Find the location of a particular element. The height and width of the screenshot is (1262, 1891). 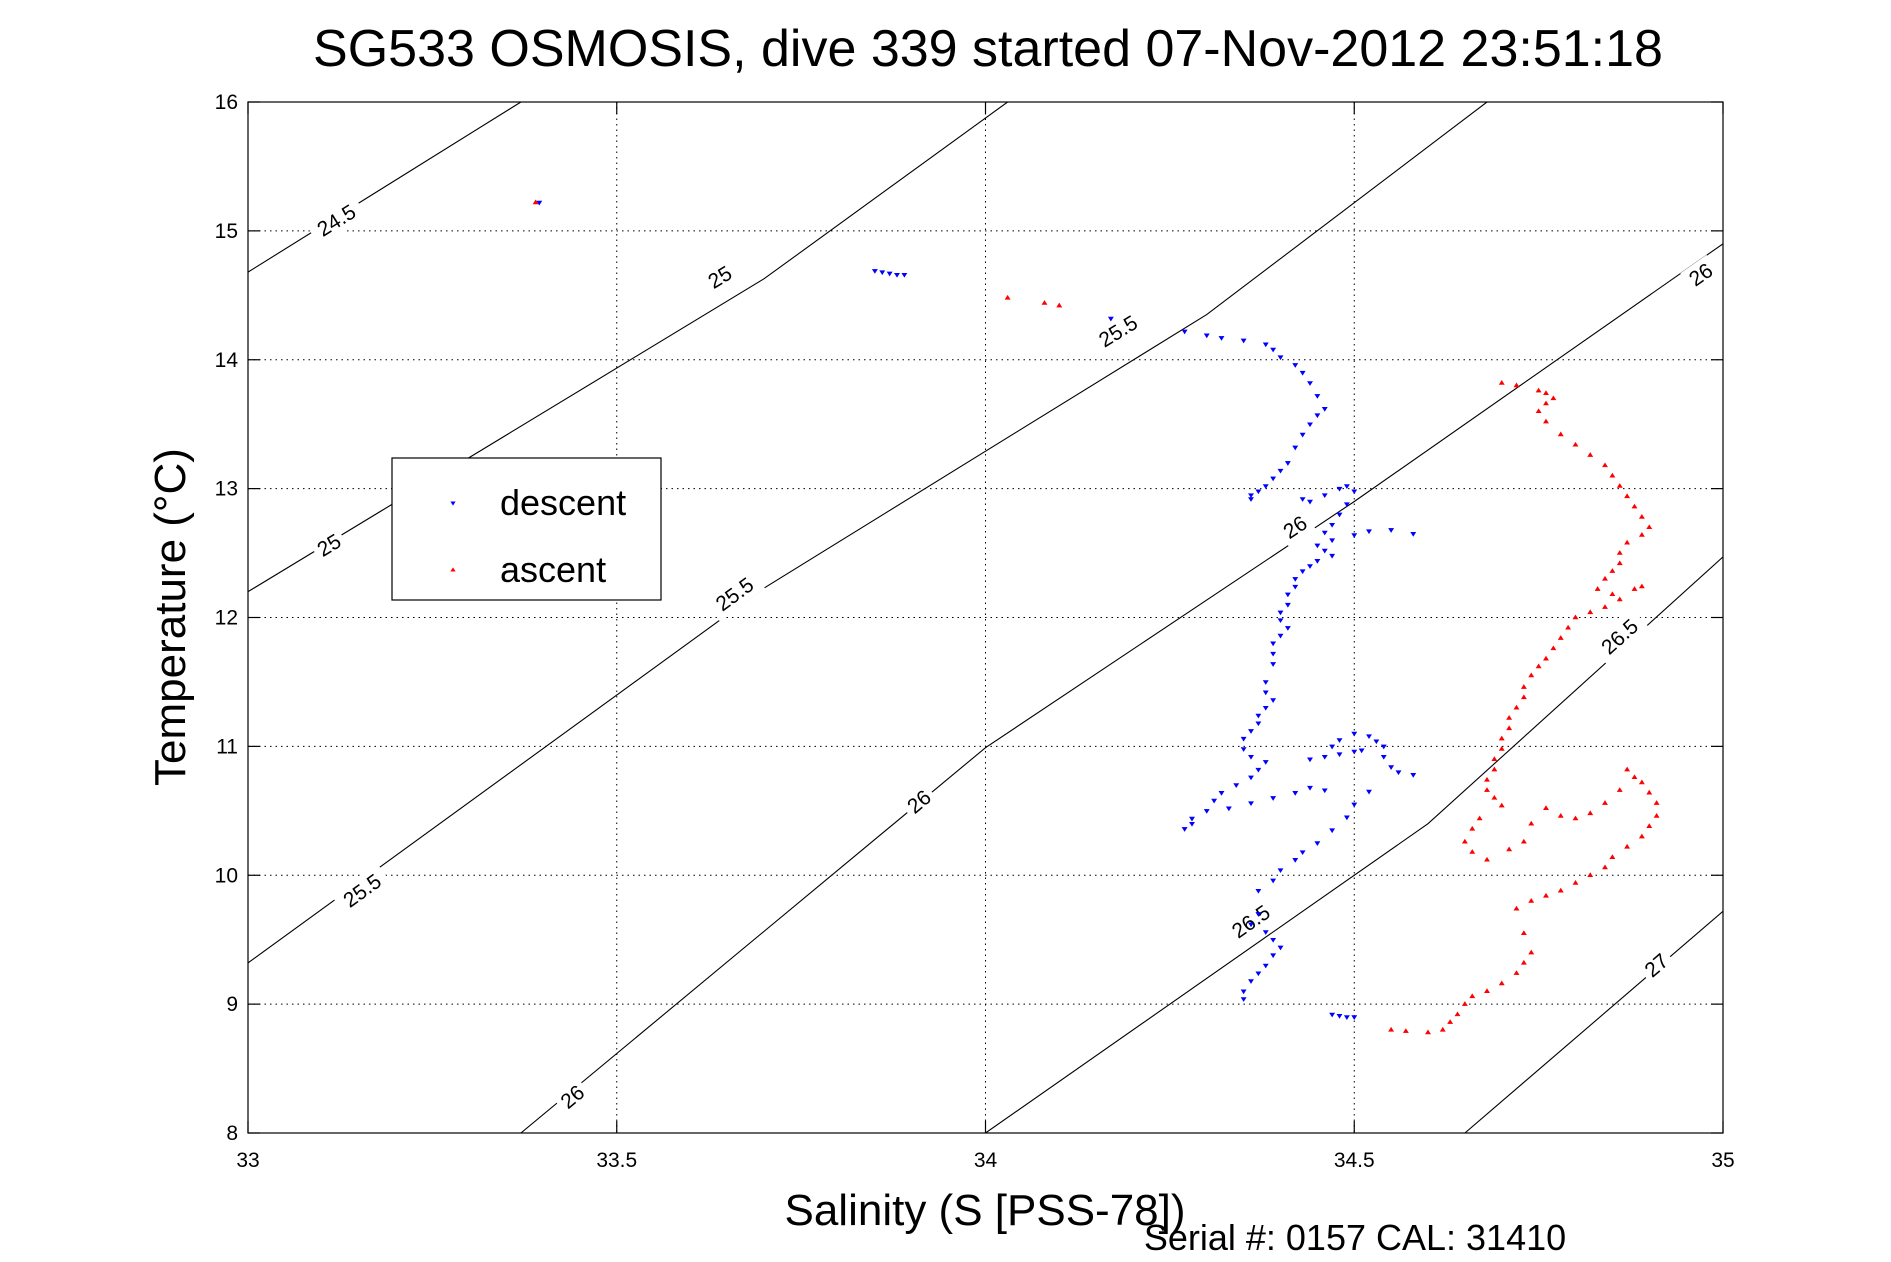

x-axis-label: Salinity (S [PSS-78]) is located at coordinates (984, 1210).